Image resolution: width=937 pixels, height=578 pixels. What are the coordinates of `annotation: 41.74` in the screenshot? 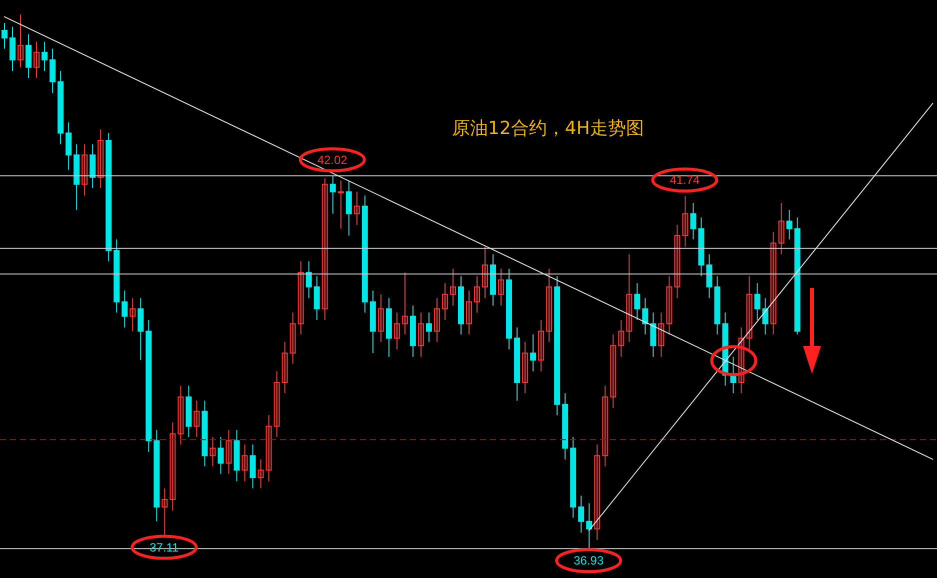 It's located at (685, 180).